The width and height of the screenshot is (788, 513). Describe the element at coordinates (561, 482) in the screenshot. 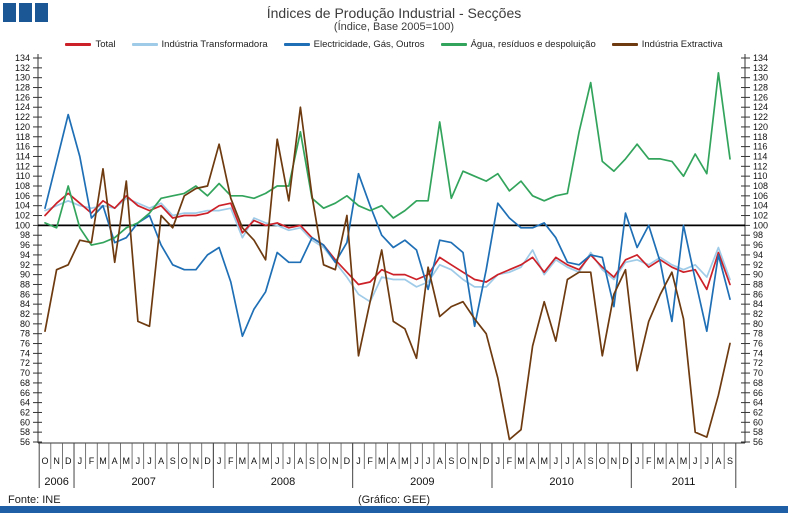

I see `year-label: 2010` at that location.